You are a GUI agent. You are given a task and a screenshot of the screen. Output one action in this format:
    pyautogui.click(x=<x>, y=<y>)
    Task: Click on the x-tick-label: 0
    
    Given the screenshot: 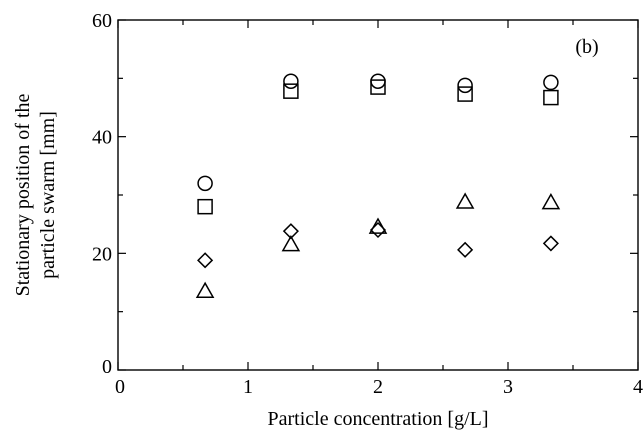 What is the action you would take?
    pyautogui.click(x=120, y=387)
    